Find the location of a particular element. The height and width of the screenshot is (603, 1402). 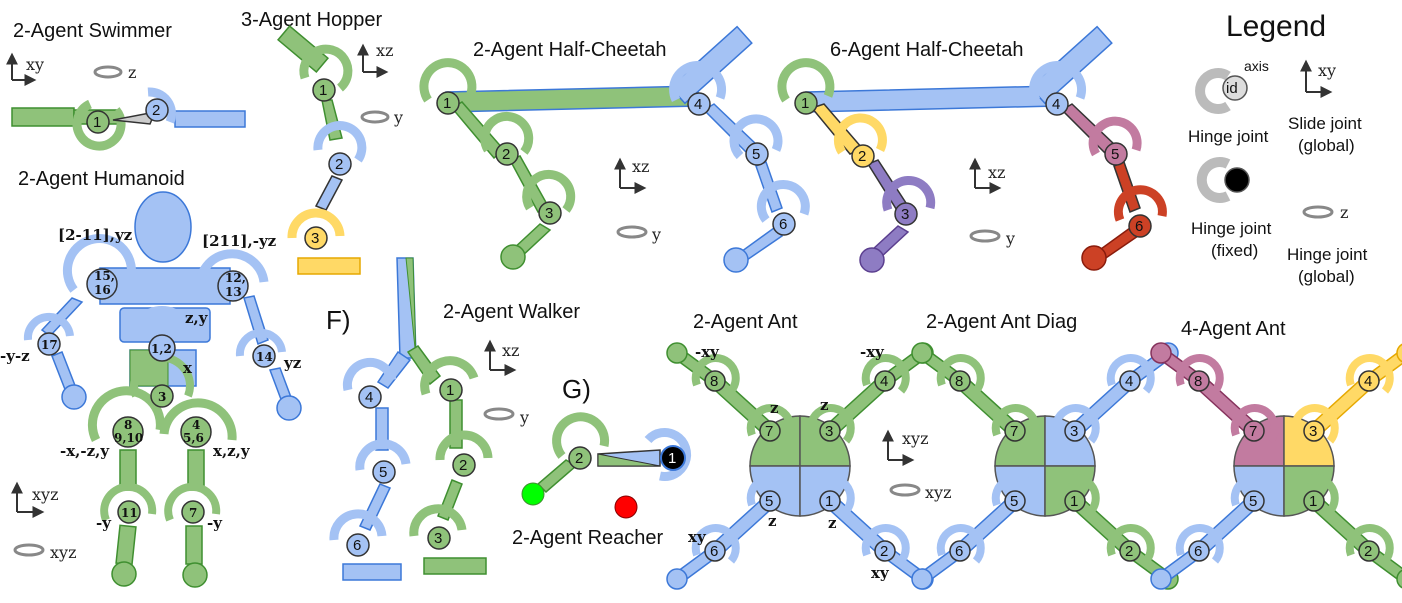

ant-4-title: 4-Agent Ant is located at coordinates (1233, 329).